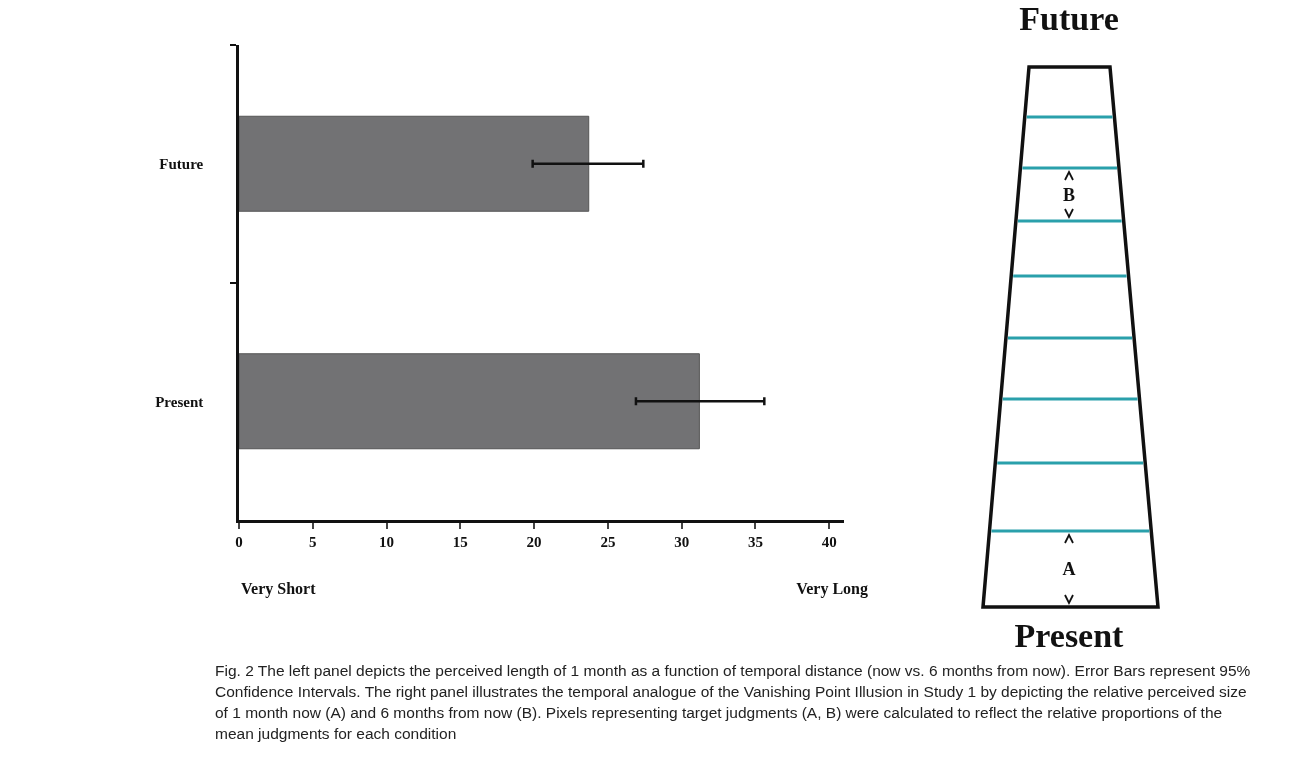 The width and height of the screenshot is (1292, 768). What do you see at coordinates (682, 541) in the screenshot?
I see `x-tick-label: 30` at bounding box center [682, 541].